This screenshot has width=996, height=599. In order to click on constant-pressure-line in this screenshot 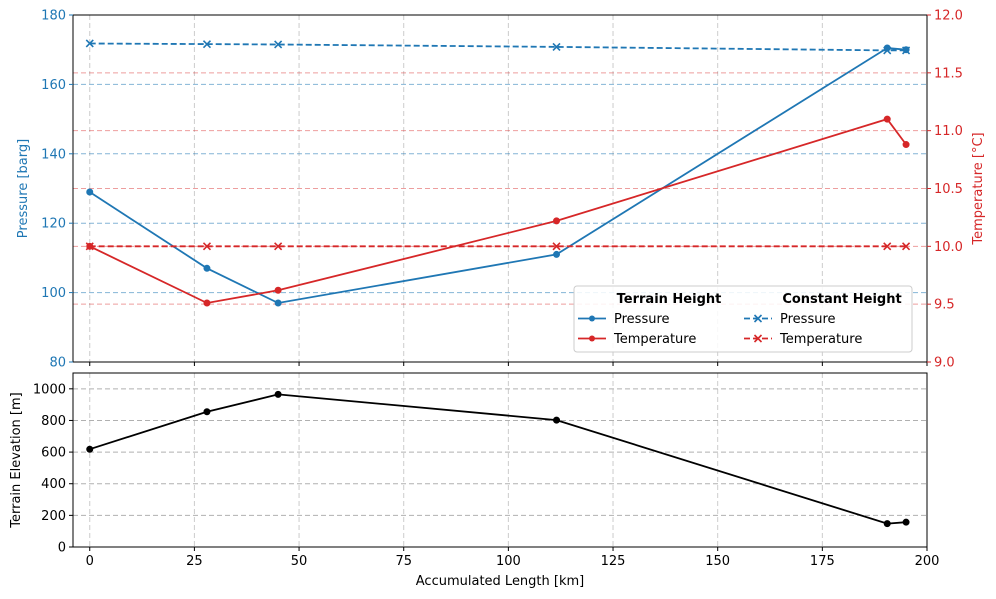, I will do `click(498, 47)`.